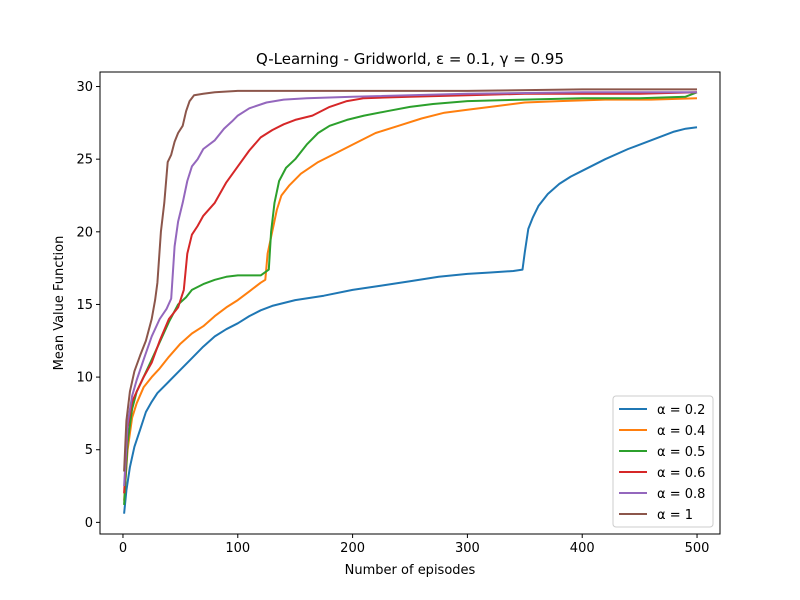 The image size is (800, 600). I want to click on x-tick-label: 100, so click(237, 548).